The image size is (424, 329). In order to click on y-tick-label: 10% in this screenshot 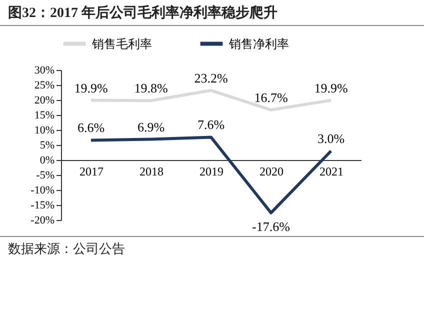, I will do `click(44, 130)`.